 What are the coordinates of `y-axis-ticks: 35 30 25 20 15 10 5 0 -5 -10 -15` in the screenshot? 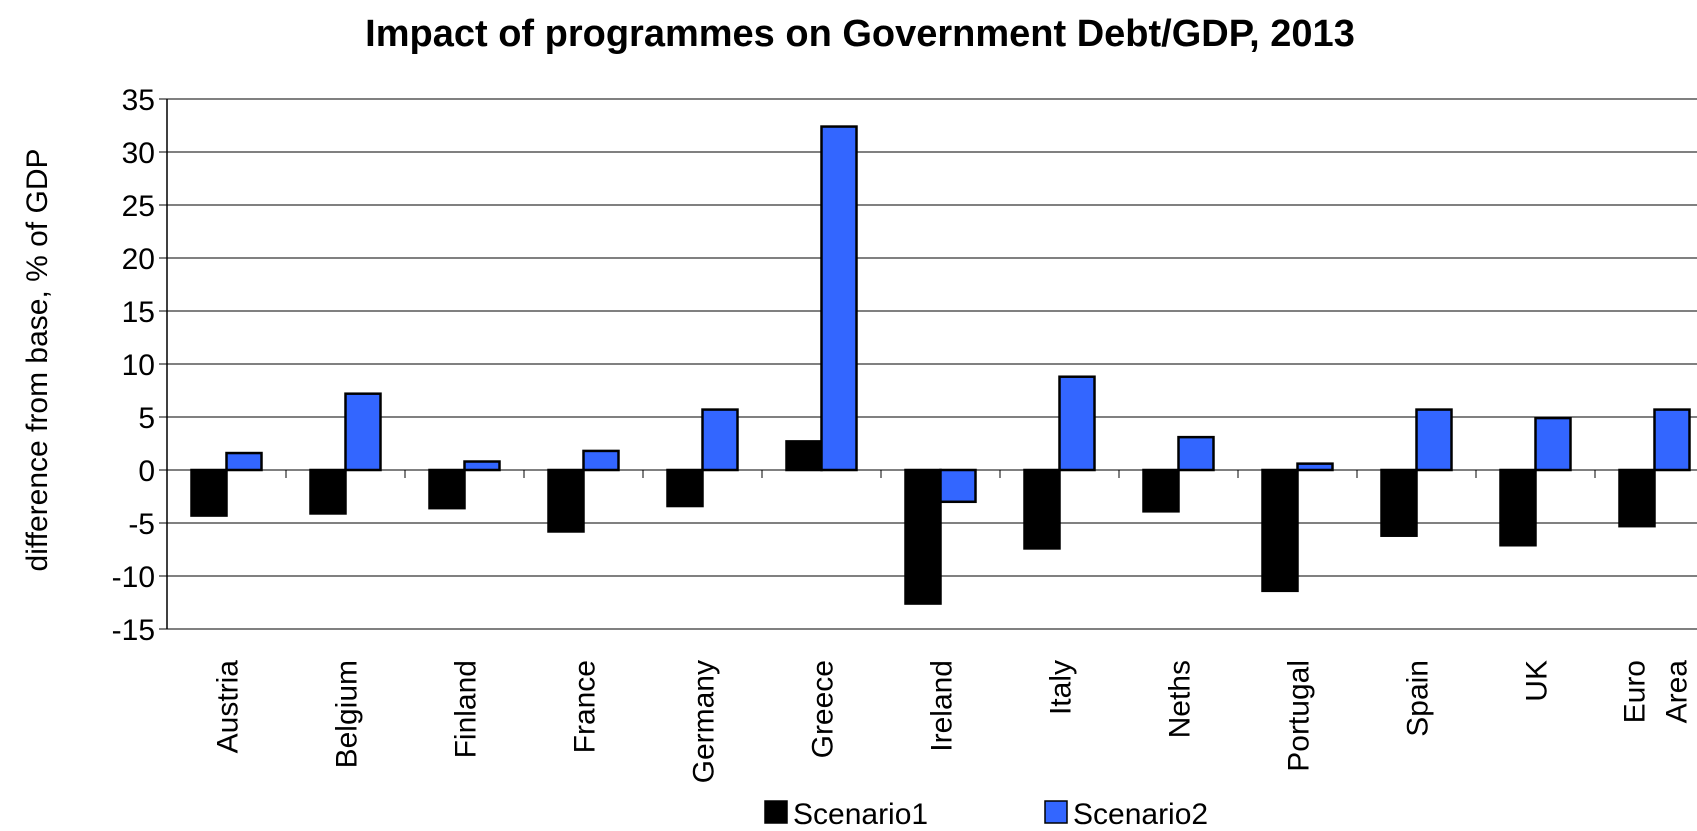 It's located at (139, 365).